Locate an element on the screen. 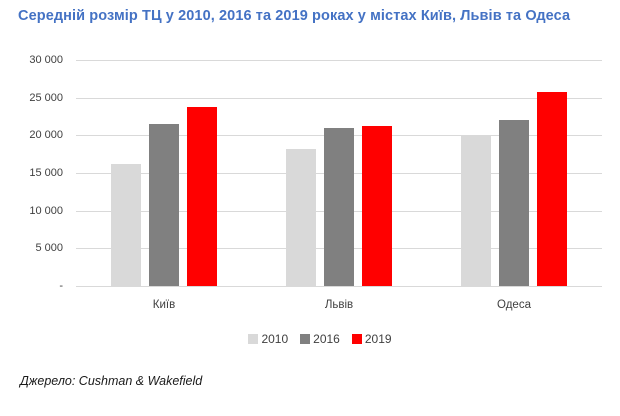 The image size is (620, 416). legend-item-2019: 2019 is located at coordinates (371, 339).